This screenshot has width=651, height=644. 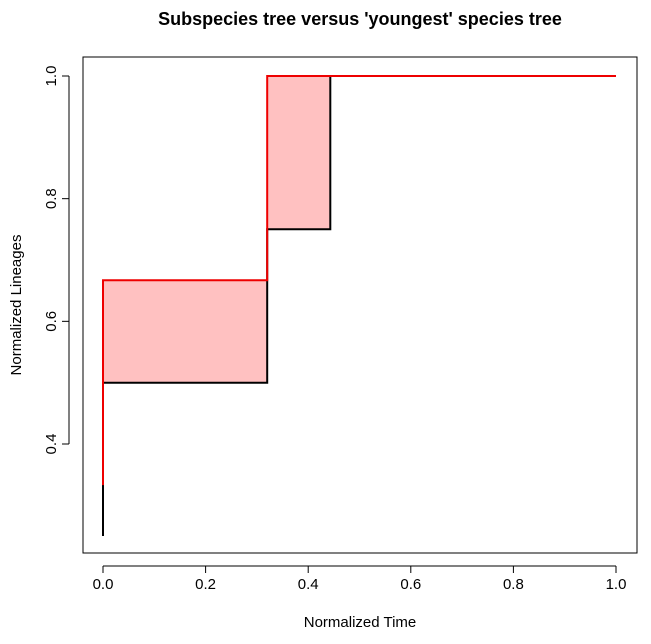 What do you see at coordinates (205, 584) in the screenshot?
I see `x-tick-label: 0.2` at bounding box center [205, 584].